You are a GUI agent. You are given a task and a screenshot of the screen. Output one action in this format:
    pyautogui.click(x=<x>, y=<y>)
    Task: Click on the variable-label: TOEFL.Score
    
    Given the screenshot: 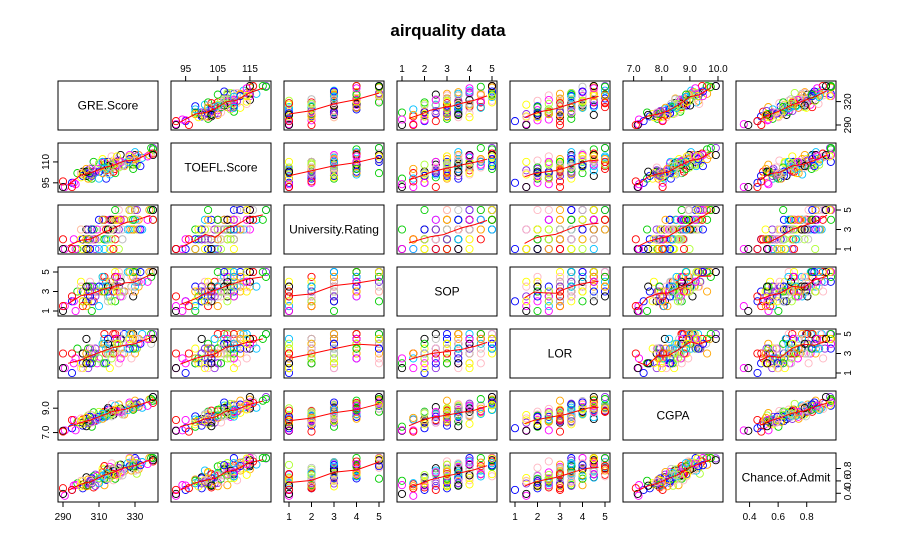 What is the action you would take?
    pyautogui.click(x=220, y=168)
    